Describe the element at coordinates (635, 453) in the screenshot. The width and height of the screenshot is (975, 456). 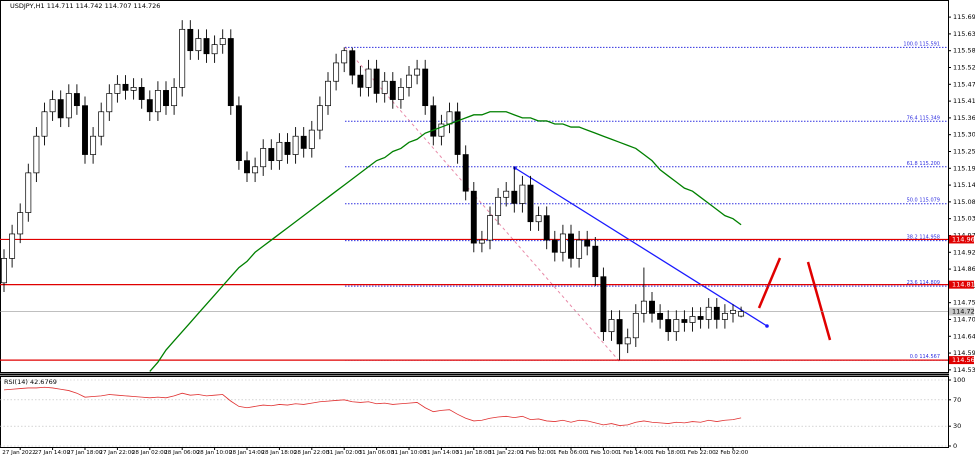
I see `x-tick-label: 1 Feb 14:00` at that location.